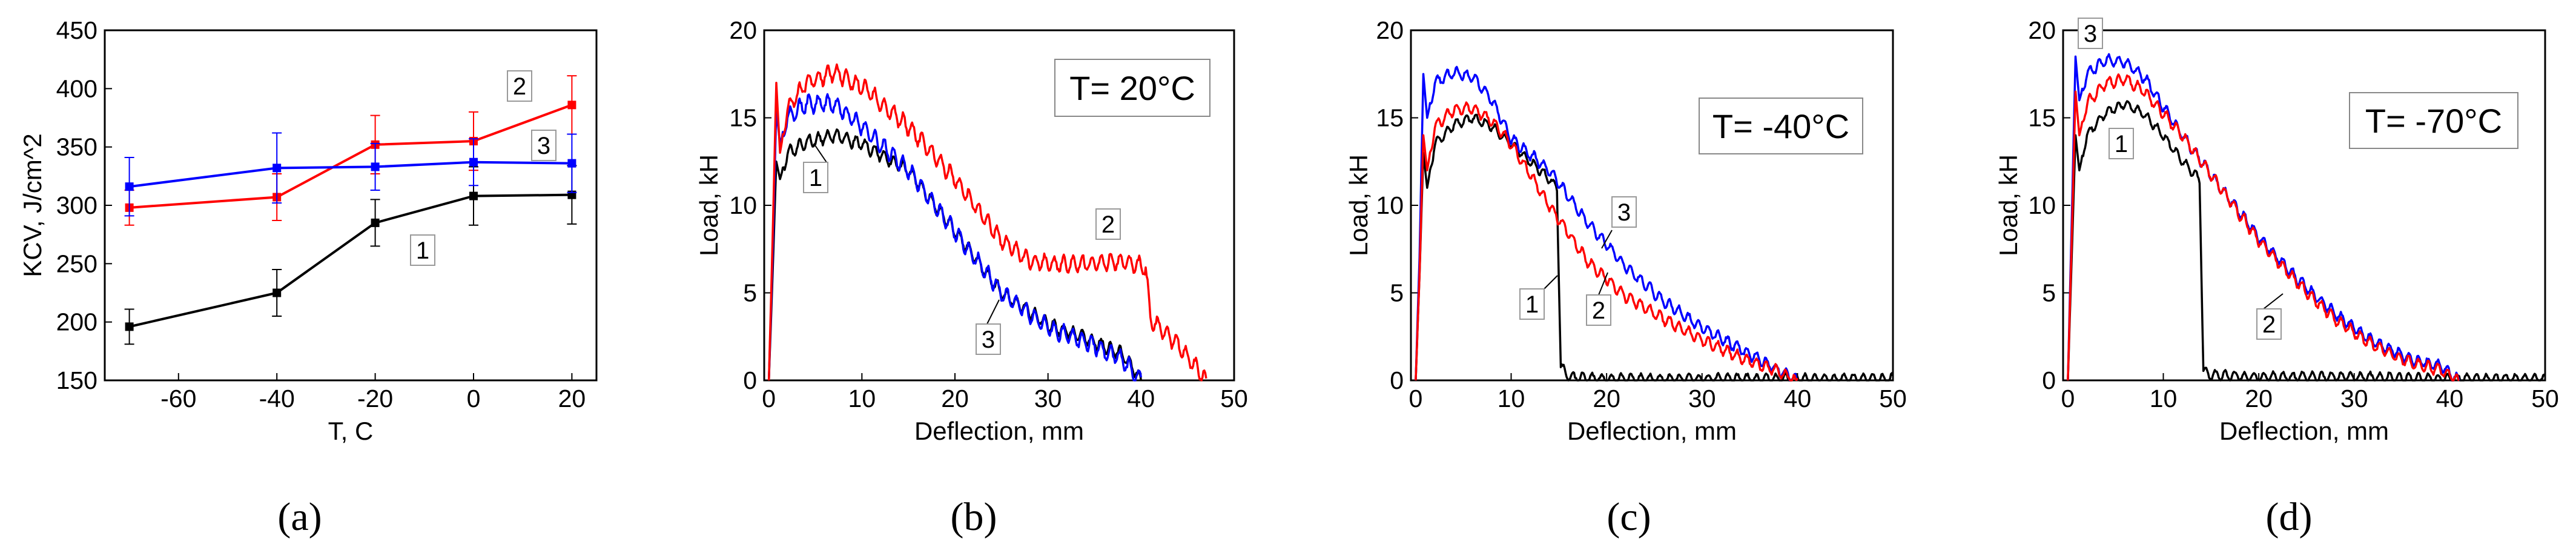 This screenshot has width=2576, height=556. What do you see at coordinates (2304, 431) in the screenshot?
I see `x-axis-label-d: Deflection, mm` at bounding box center [2304, 431].